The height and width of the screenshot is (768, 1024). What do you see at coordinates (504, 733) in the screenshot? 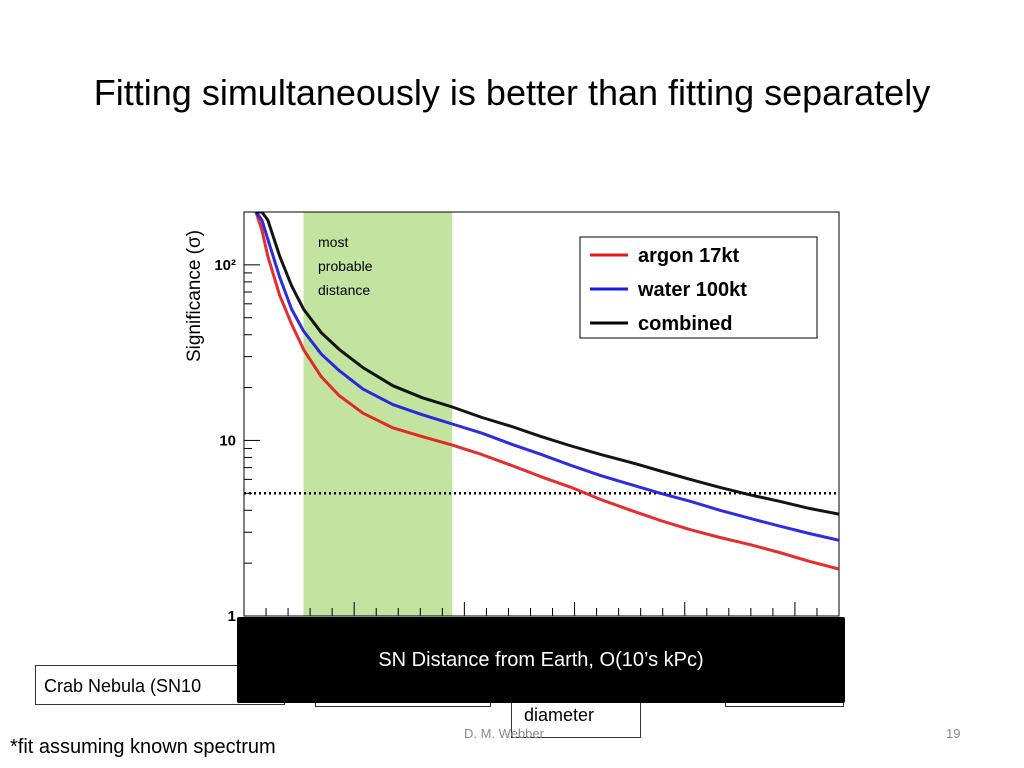
I see `footer-author: D. M. Webber` at bounding box center [504, 733].